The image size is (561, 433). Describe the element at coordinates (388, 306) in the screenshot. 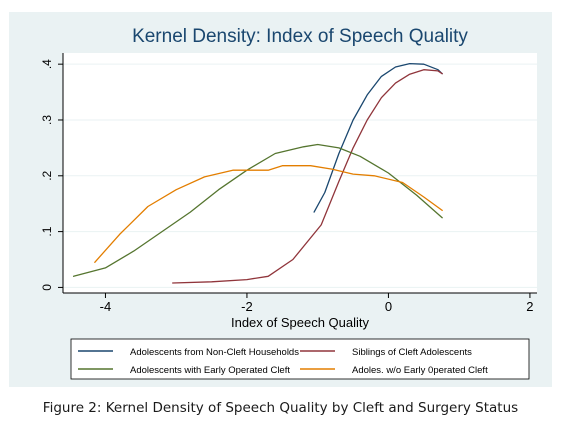

I see `x-tick-label: 0` at that location.